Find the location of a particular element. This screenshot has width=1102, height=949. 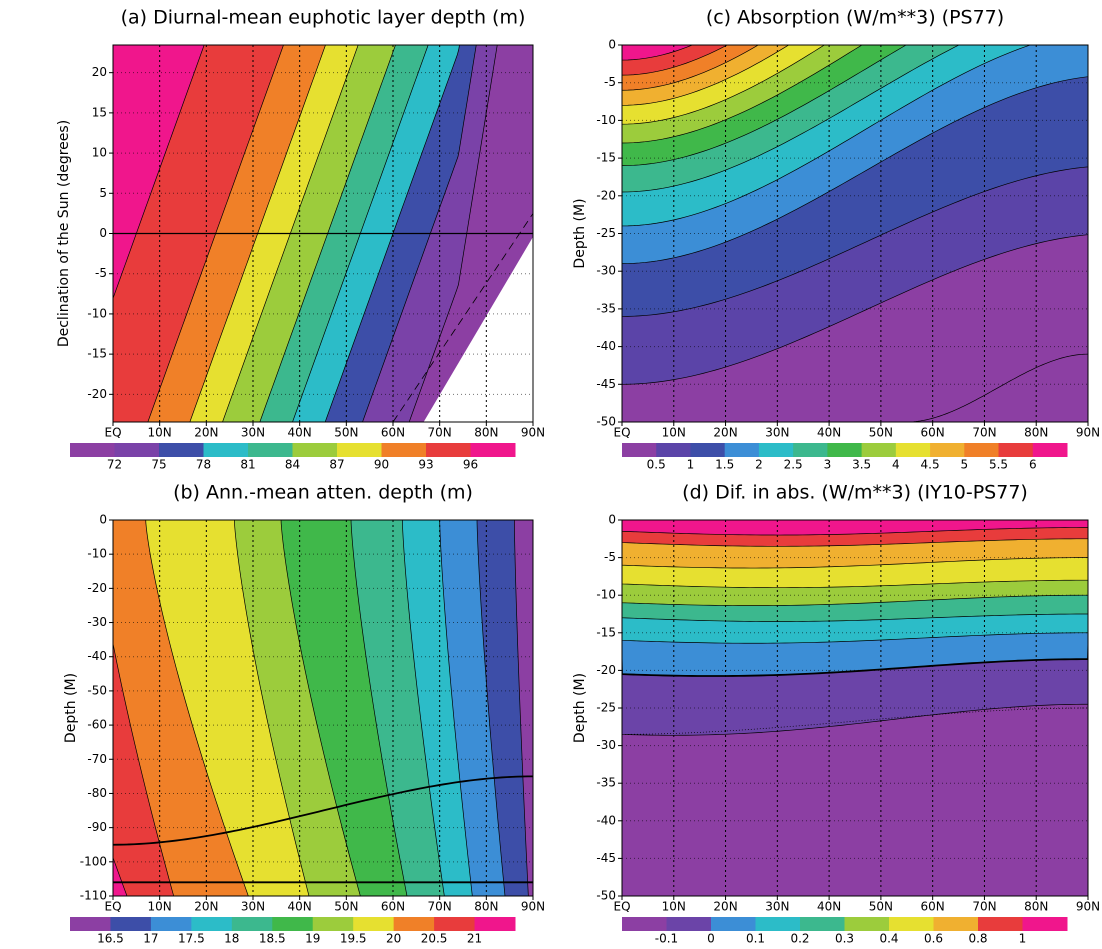

colorbar-label: 0.8 is located at coordinates (977, 939).